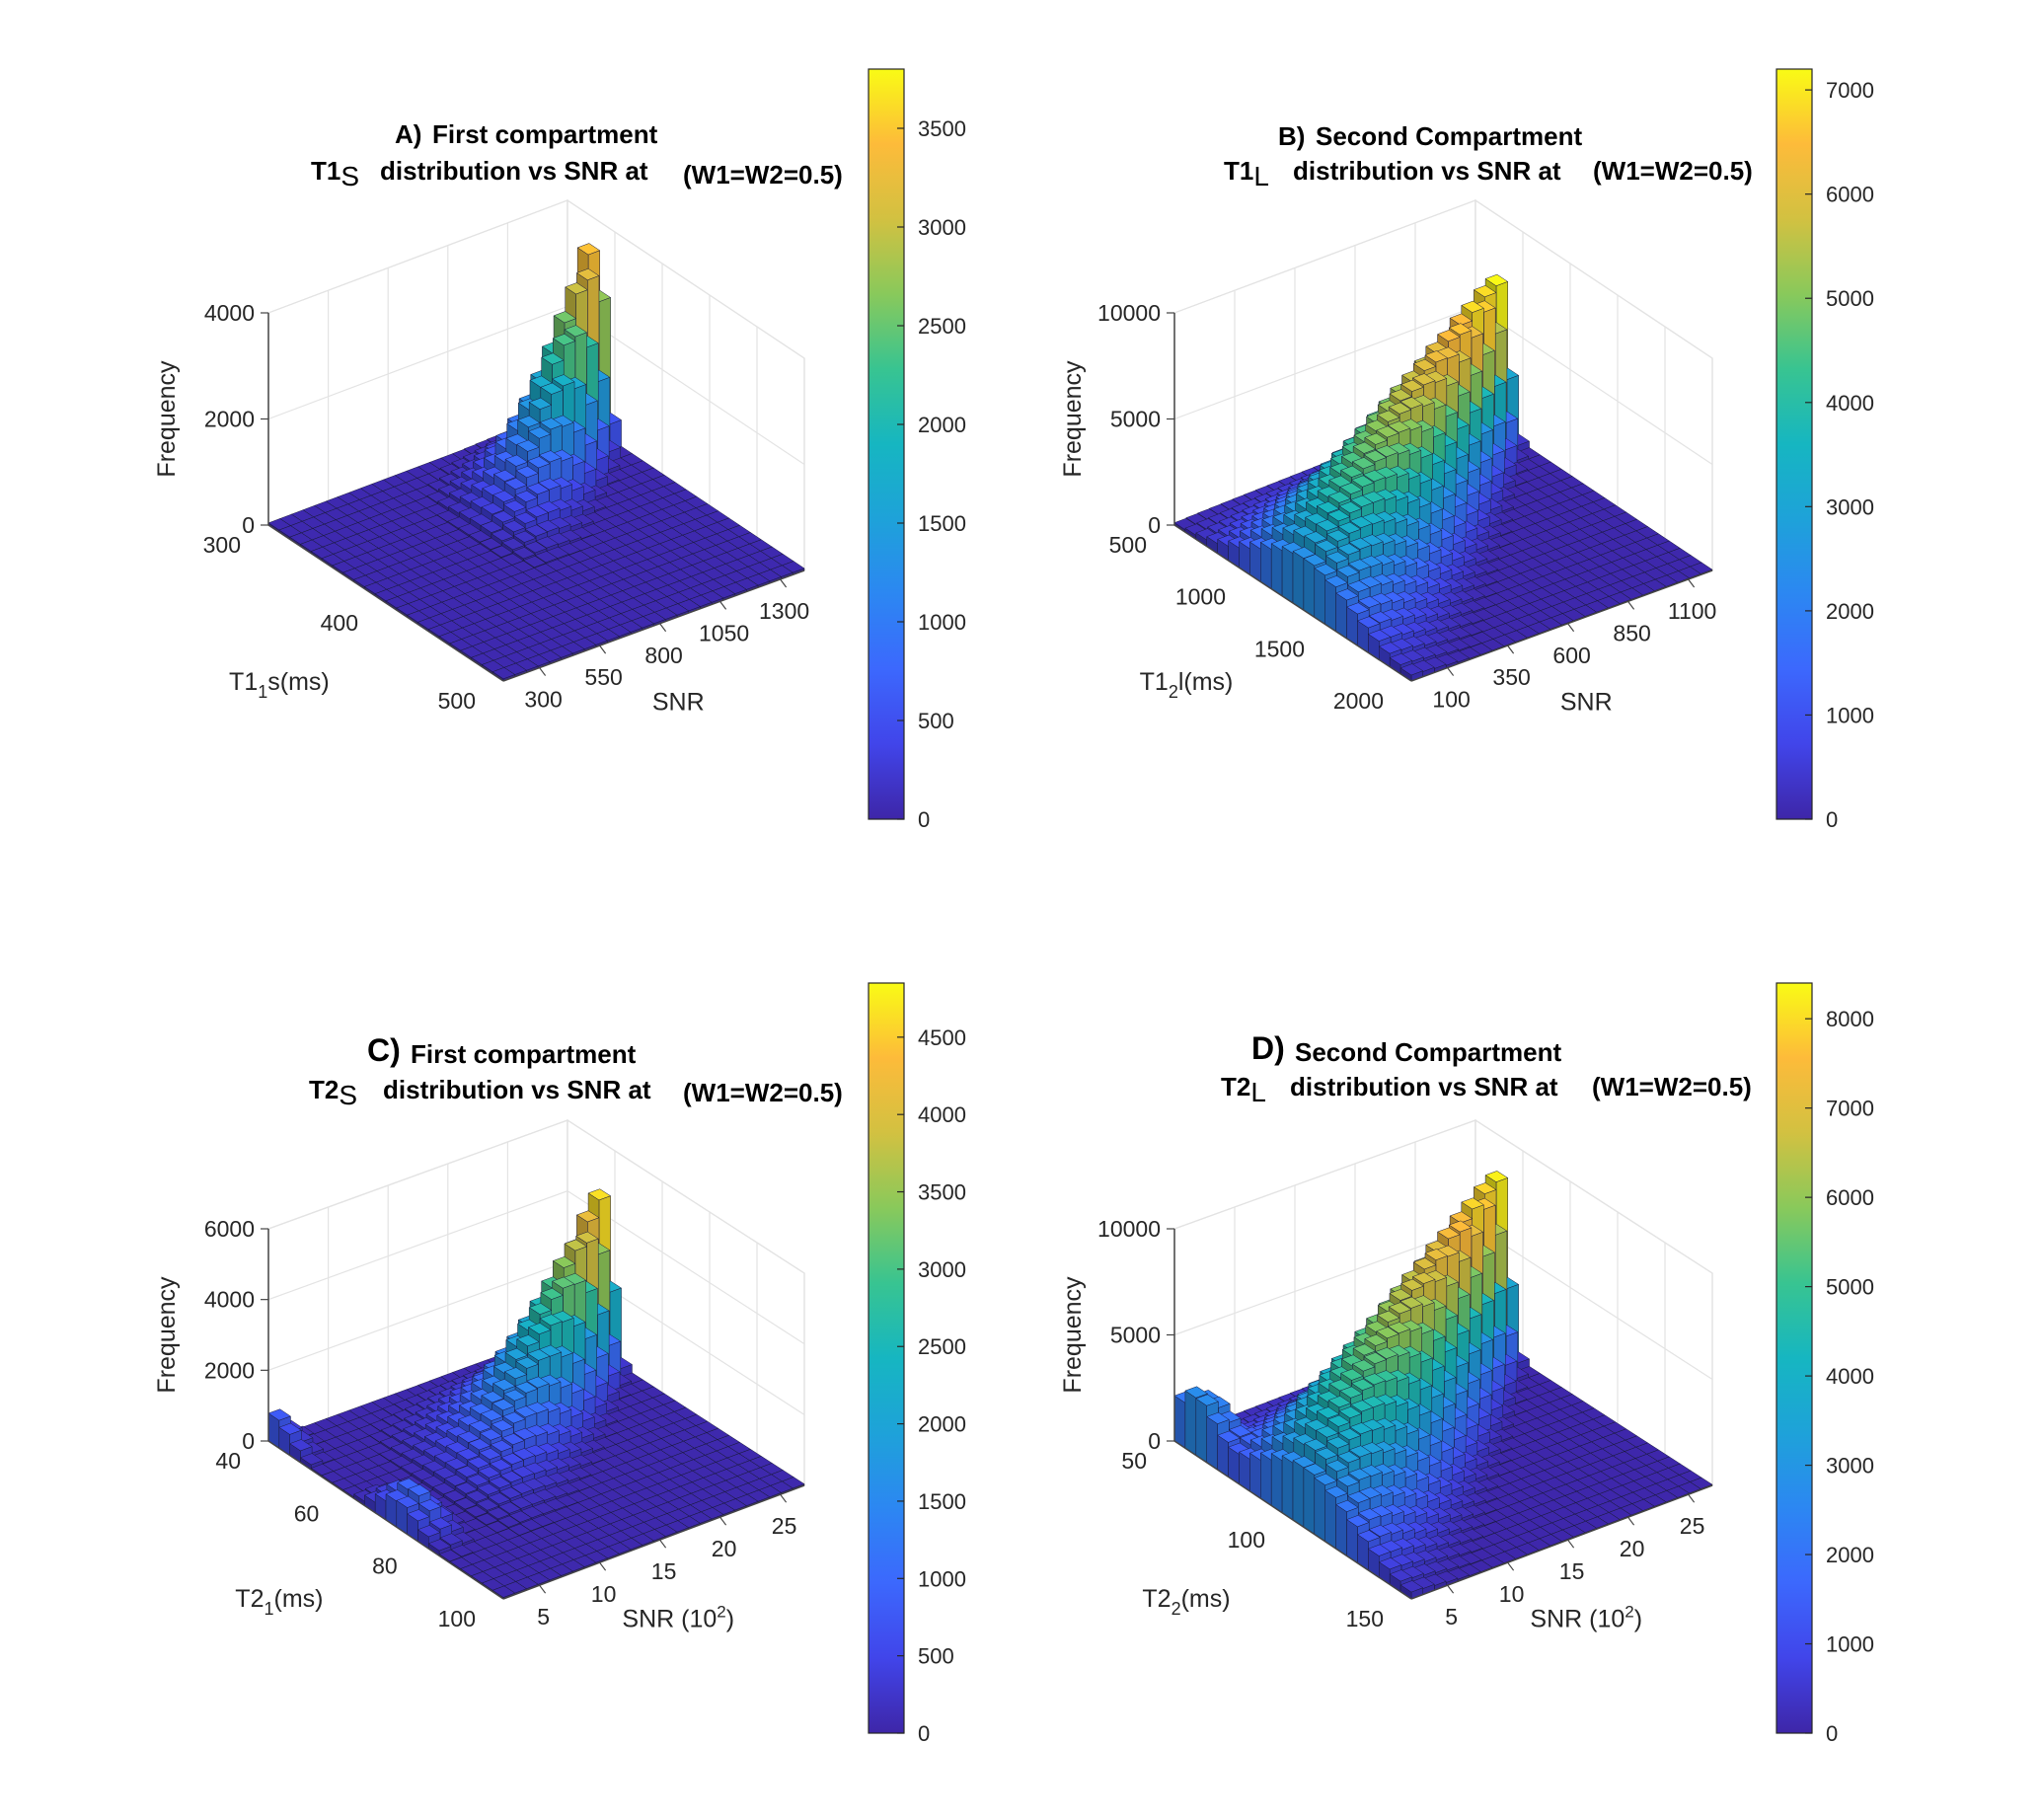  Describe the element at coordinates (307, 1513) in the screenshot. I see `y-tick-label: 60` at that location.